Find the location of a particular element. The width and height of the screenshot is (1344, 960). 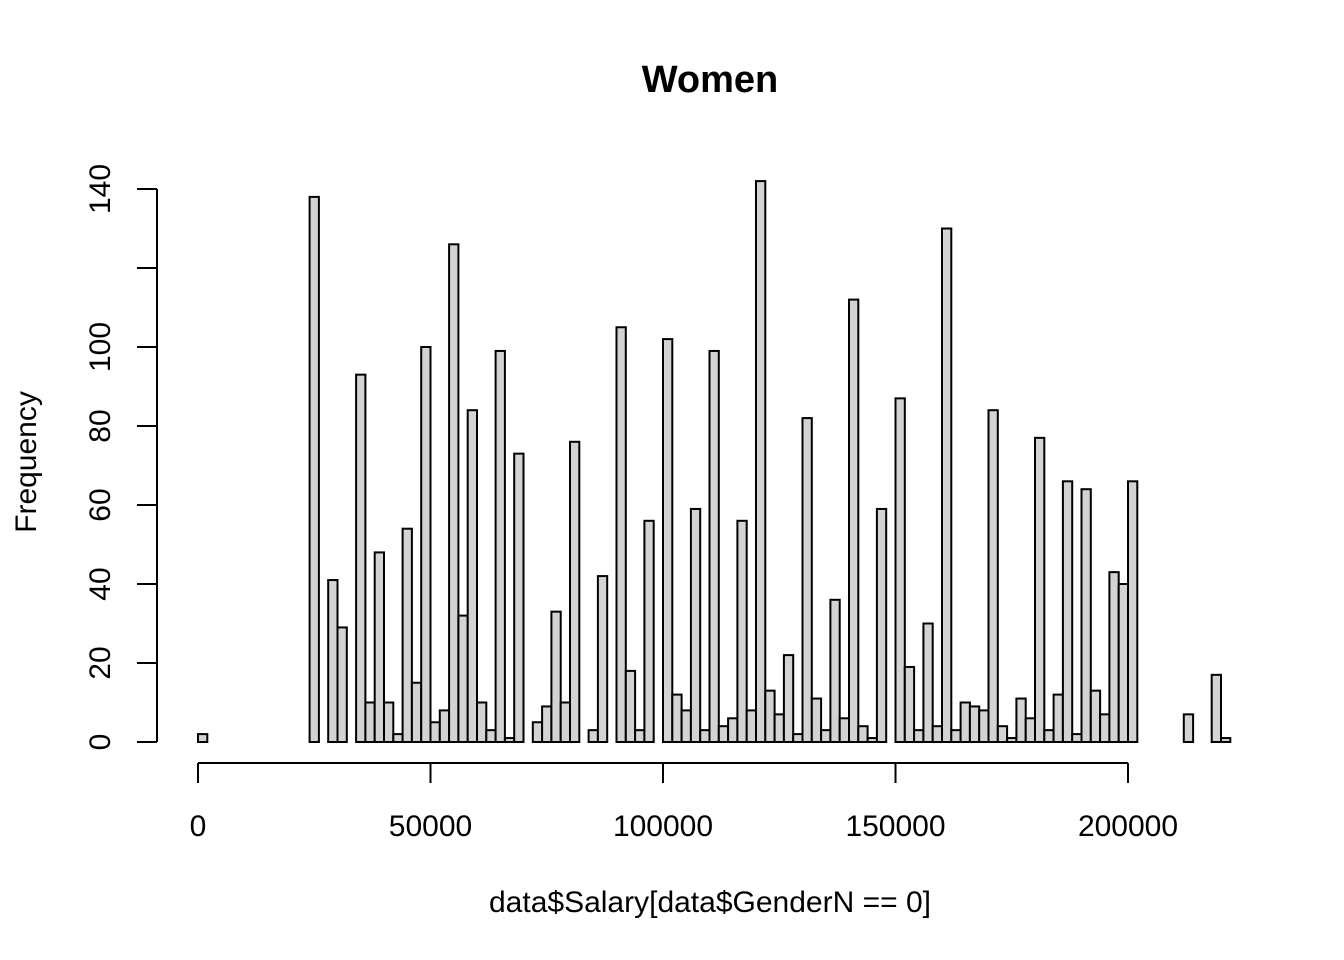

y-tick-label: 100 is located at coordinates (100, 347).